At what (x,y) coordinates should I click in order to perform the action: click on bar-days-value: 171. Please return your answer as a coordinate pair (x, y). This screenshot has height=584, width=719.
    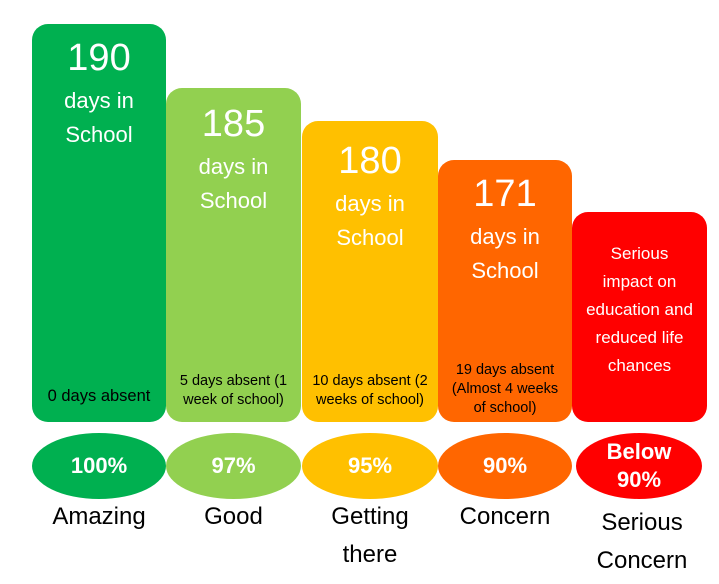
    Looking at the image, I should click on (505, 194).